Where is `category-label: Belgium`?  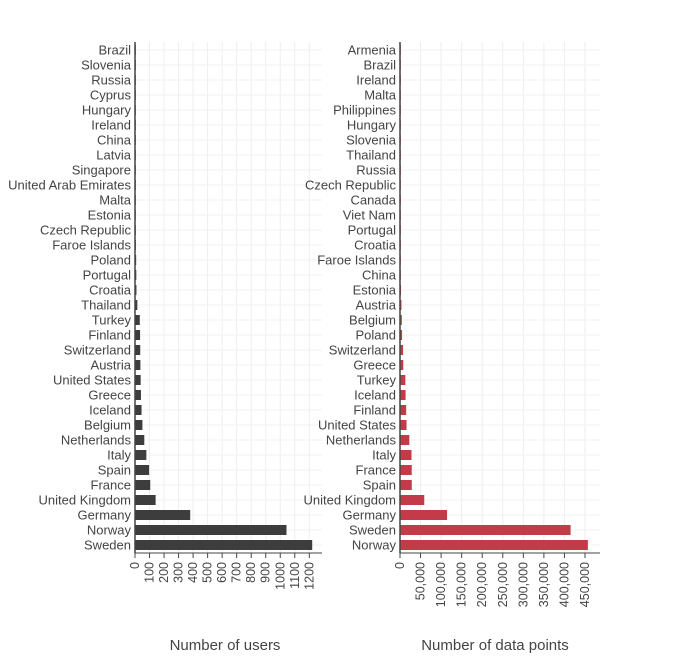 category-label: Belgium is located at coordinates (372, 320).